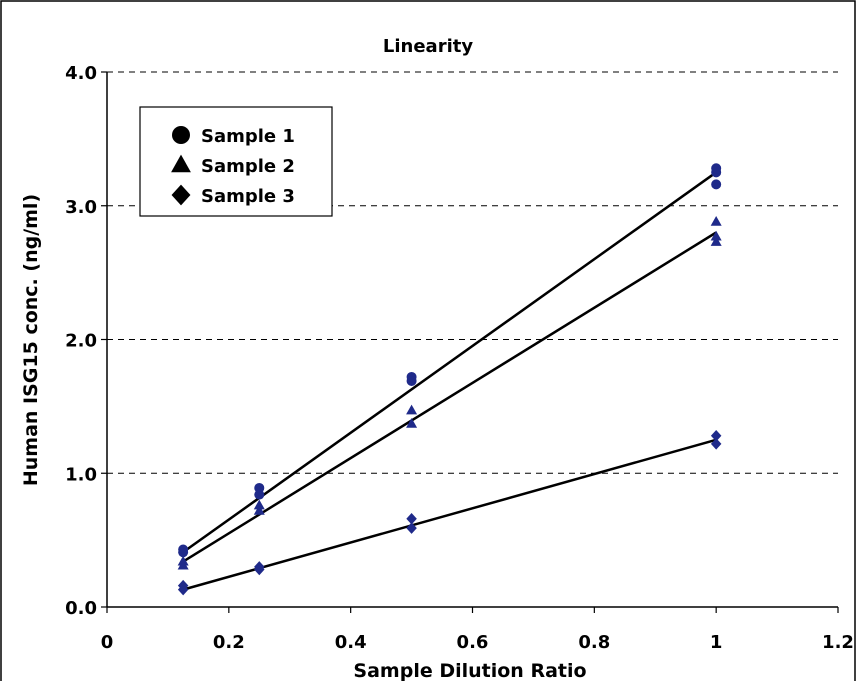 The height and width of the screenshot is (686, 857). What do you see at coordinates (716, 642) in the screenshot?
I see `x-tick-label-5: 1` at bounding box center [716, 642].